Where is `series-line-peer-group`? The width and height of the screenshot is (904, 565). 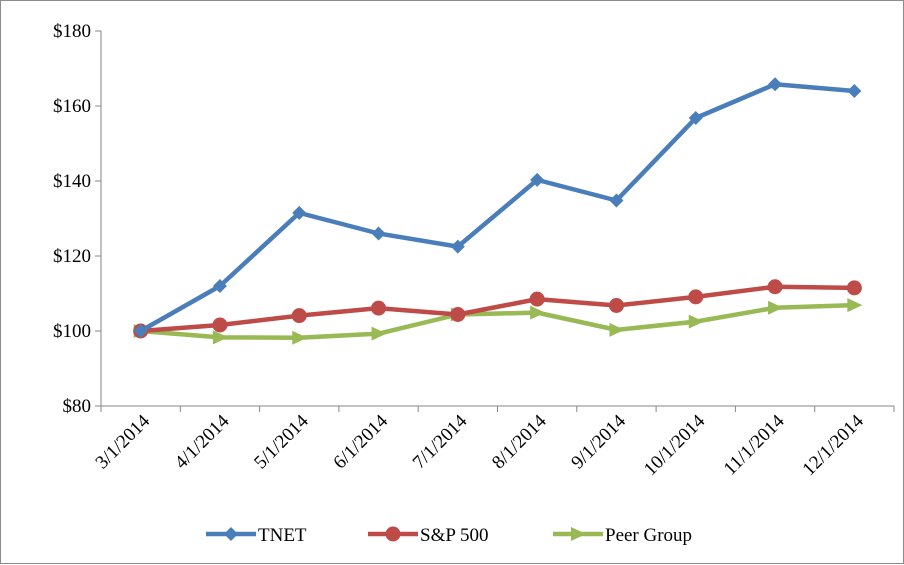
series-line-peer-group is located at coordinates (497, 321).